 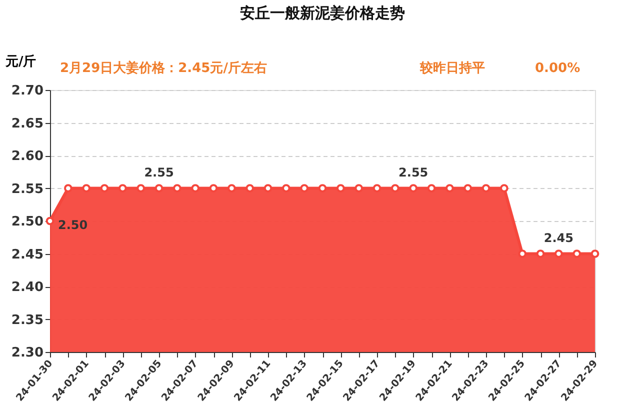 What do you see at coordinates (27, 320) in the screenshot?
I see `y-tick-label: 2.35` at bounding box center [27, 320].